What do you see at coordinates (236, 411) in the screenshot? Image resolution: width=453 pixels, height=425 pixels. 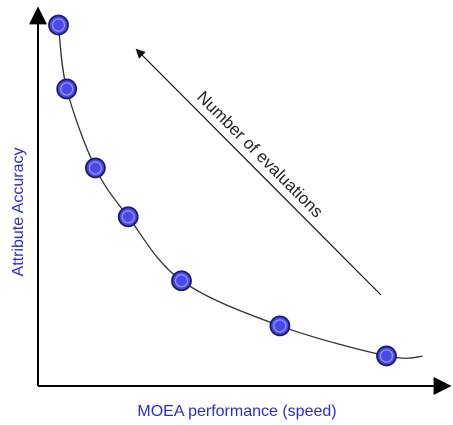 I see `x-axis-label: MOEA performance (speed)` at bounding box center [236, 411].